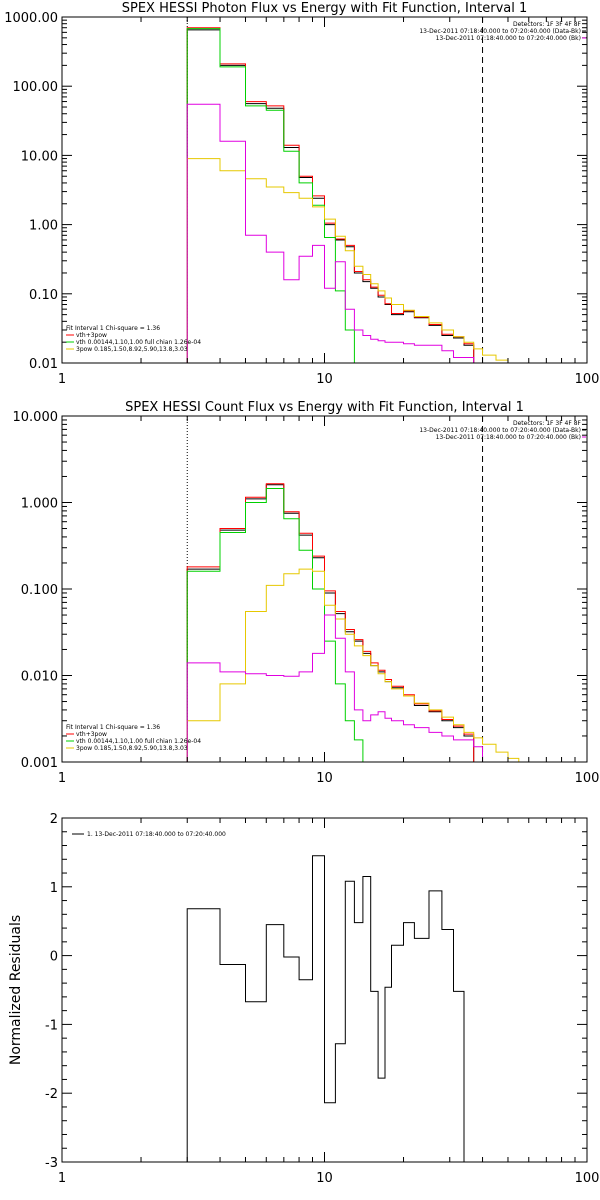  I want to click on y-tick-label: 1.00, so click(43, 226).